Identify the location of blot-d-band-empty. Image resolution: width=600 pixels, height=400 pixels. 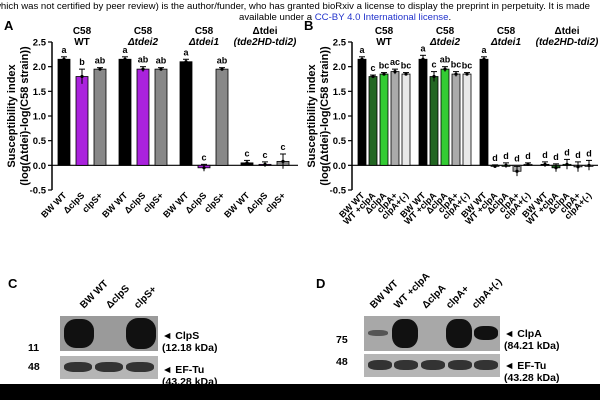
(486, 333).